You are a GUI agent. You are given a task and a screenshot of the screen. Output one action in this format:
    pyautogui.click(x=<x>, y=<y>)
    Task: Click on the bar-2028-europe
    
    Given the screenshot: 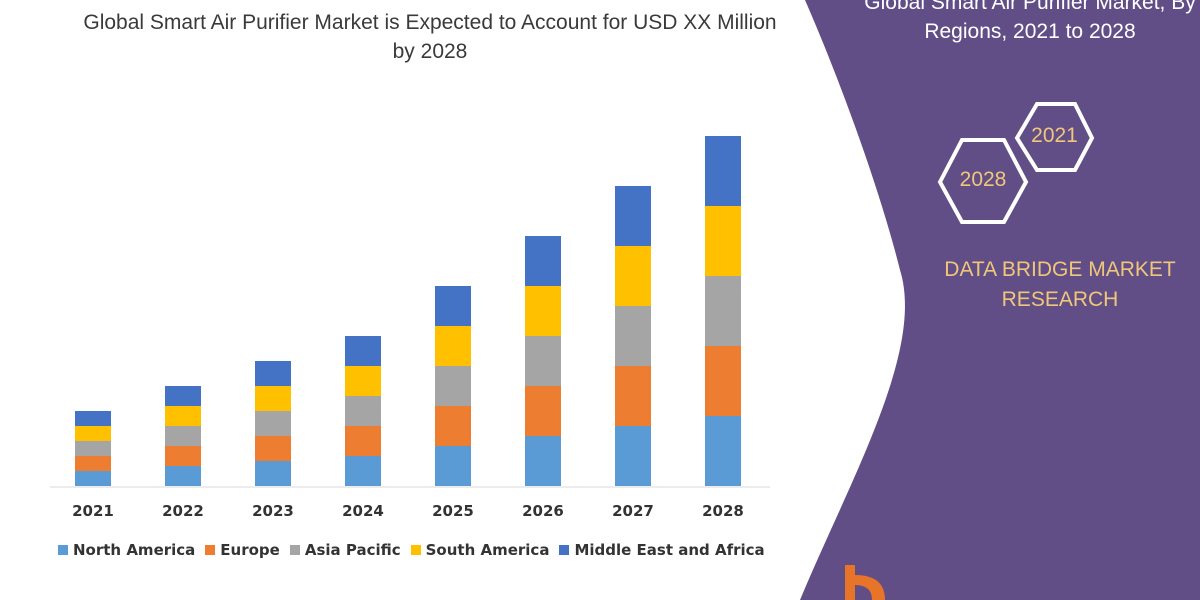 What is the action you would take?
    pyautogui.click(x=723, y=381)
    